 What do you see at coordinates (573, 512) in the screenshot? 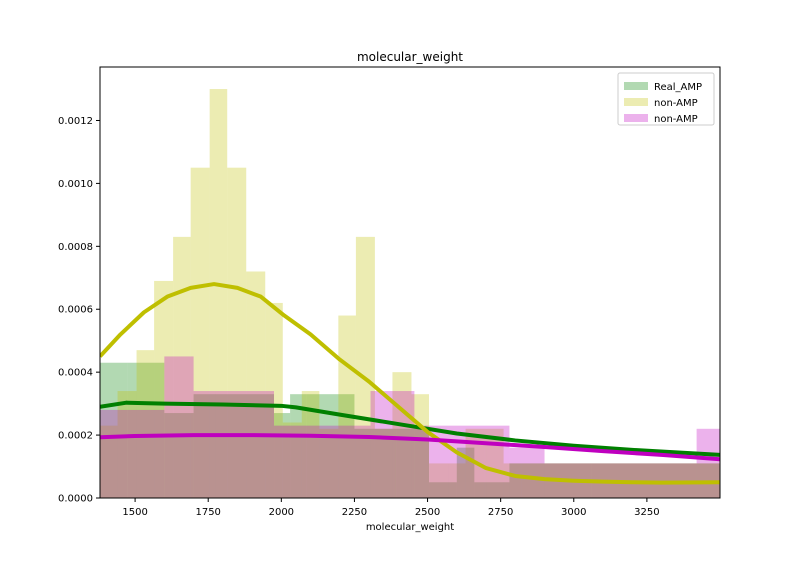
I see `x-tick-label: 3000` at bounding box center [573, 512].